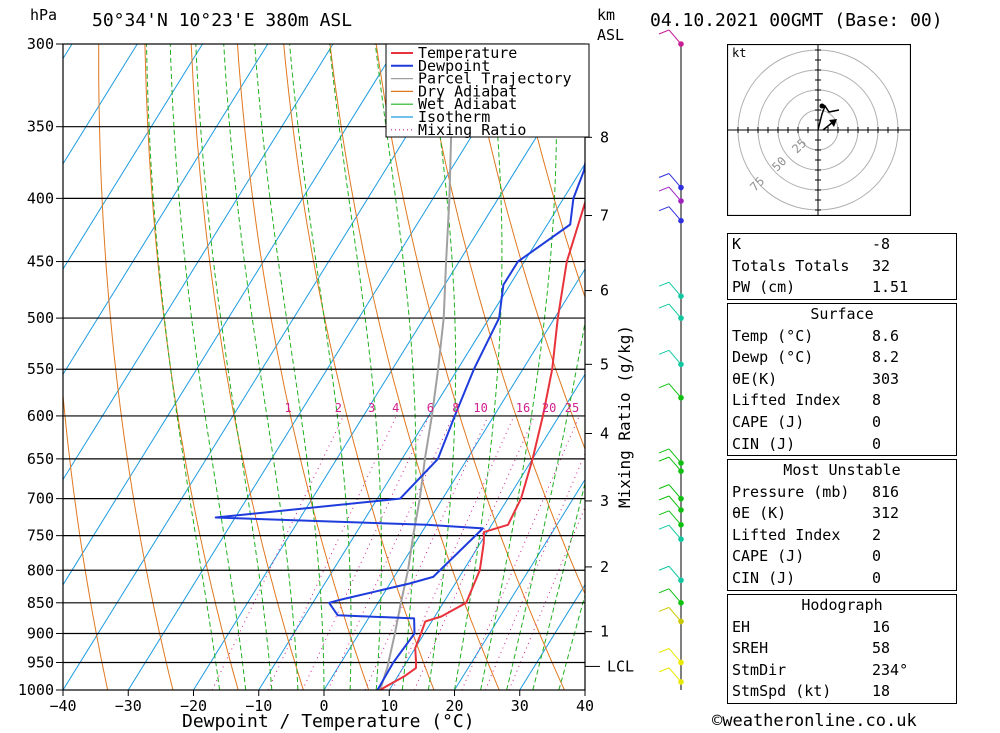 The height and width of the screenshot is (733, 1000). Describe the element at coordinates (472, 130) in the screenshot. I see `legend-label: Mixing Ratio` at that location.